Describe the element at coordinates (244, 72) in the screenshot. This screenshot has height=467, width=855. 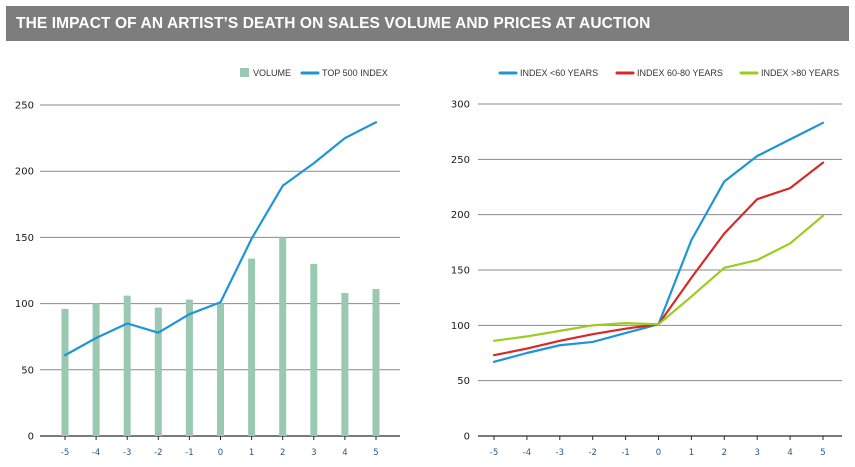
I see `legend-swatch` at that location.